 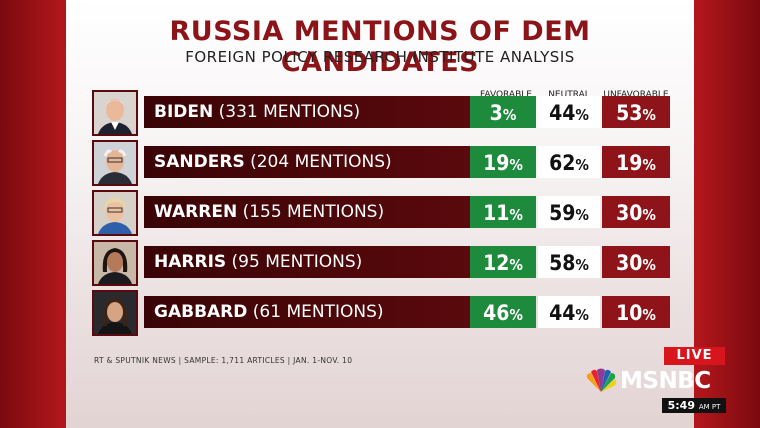 I want to click on favorable-cell: 19%, so click(x=503, y=162).